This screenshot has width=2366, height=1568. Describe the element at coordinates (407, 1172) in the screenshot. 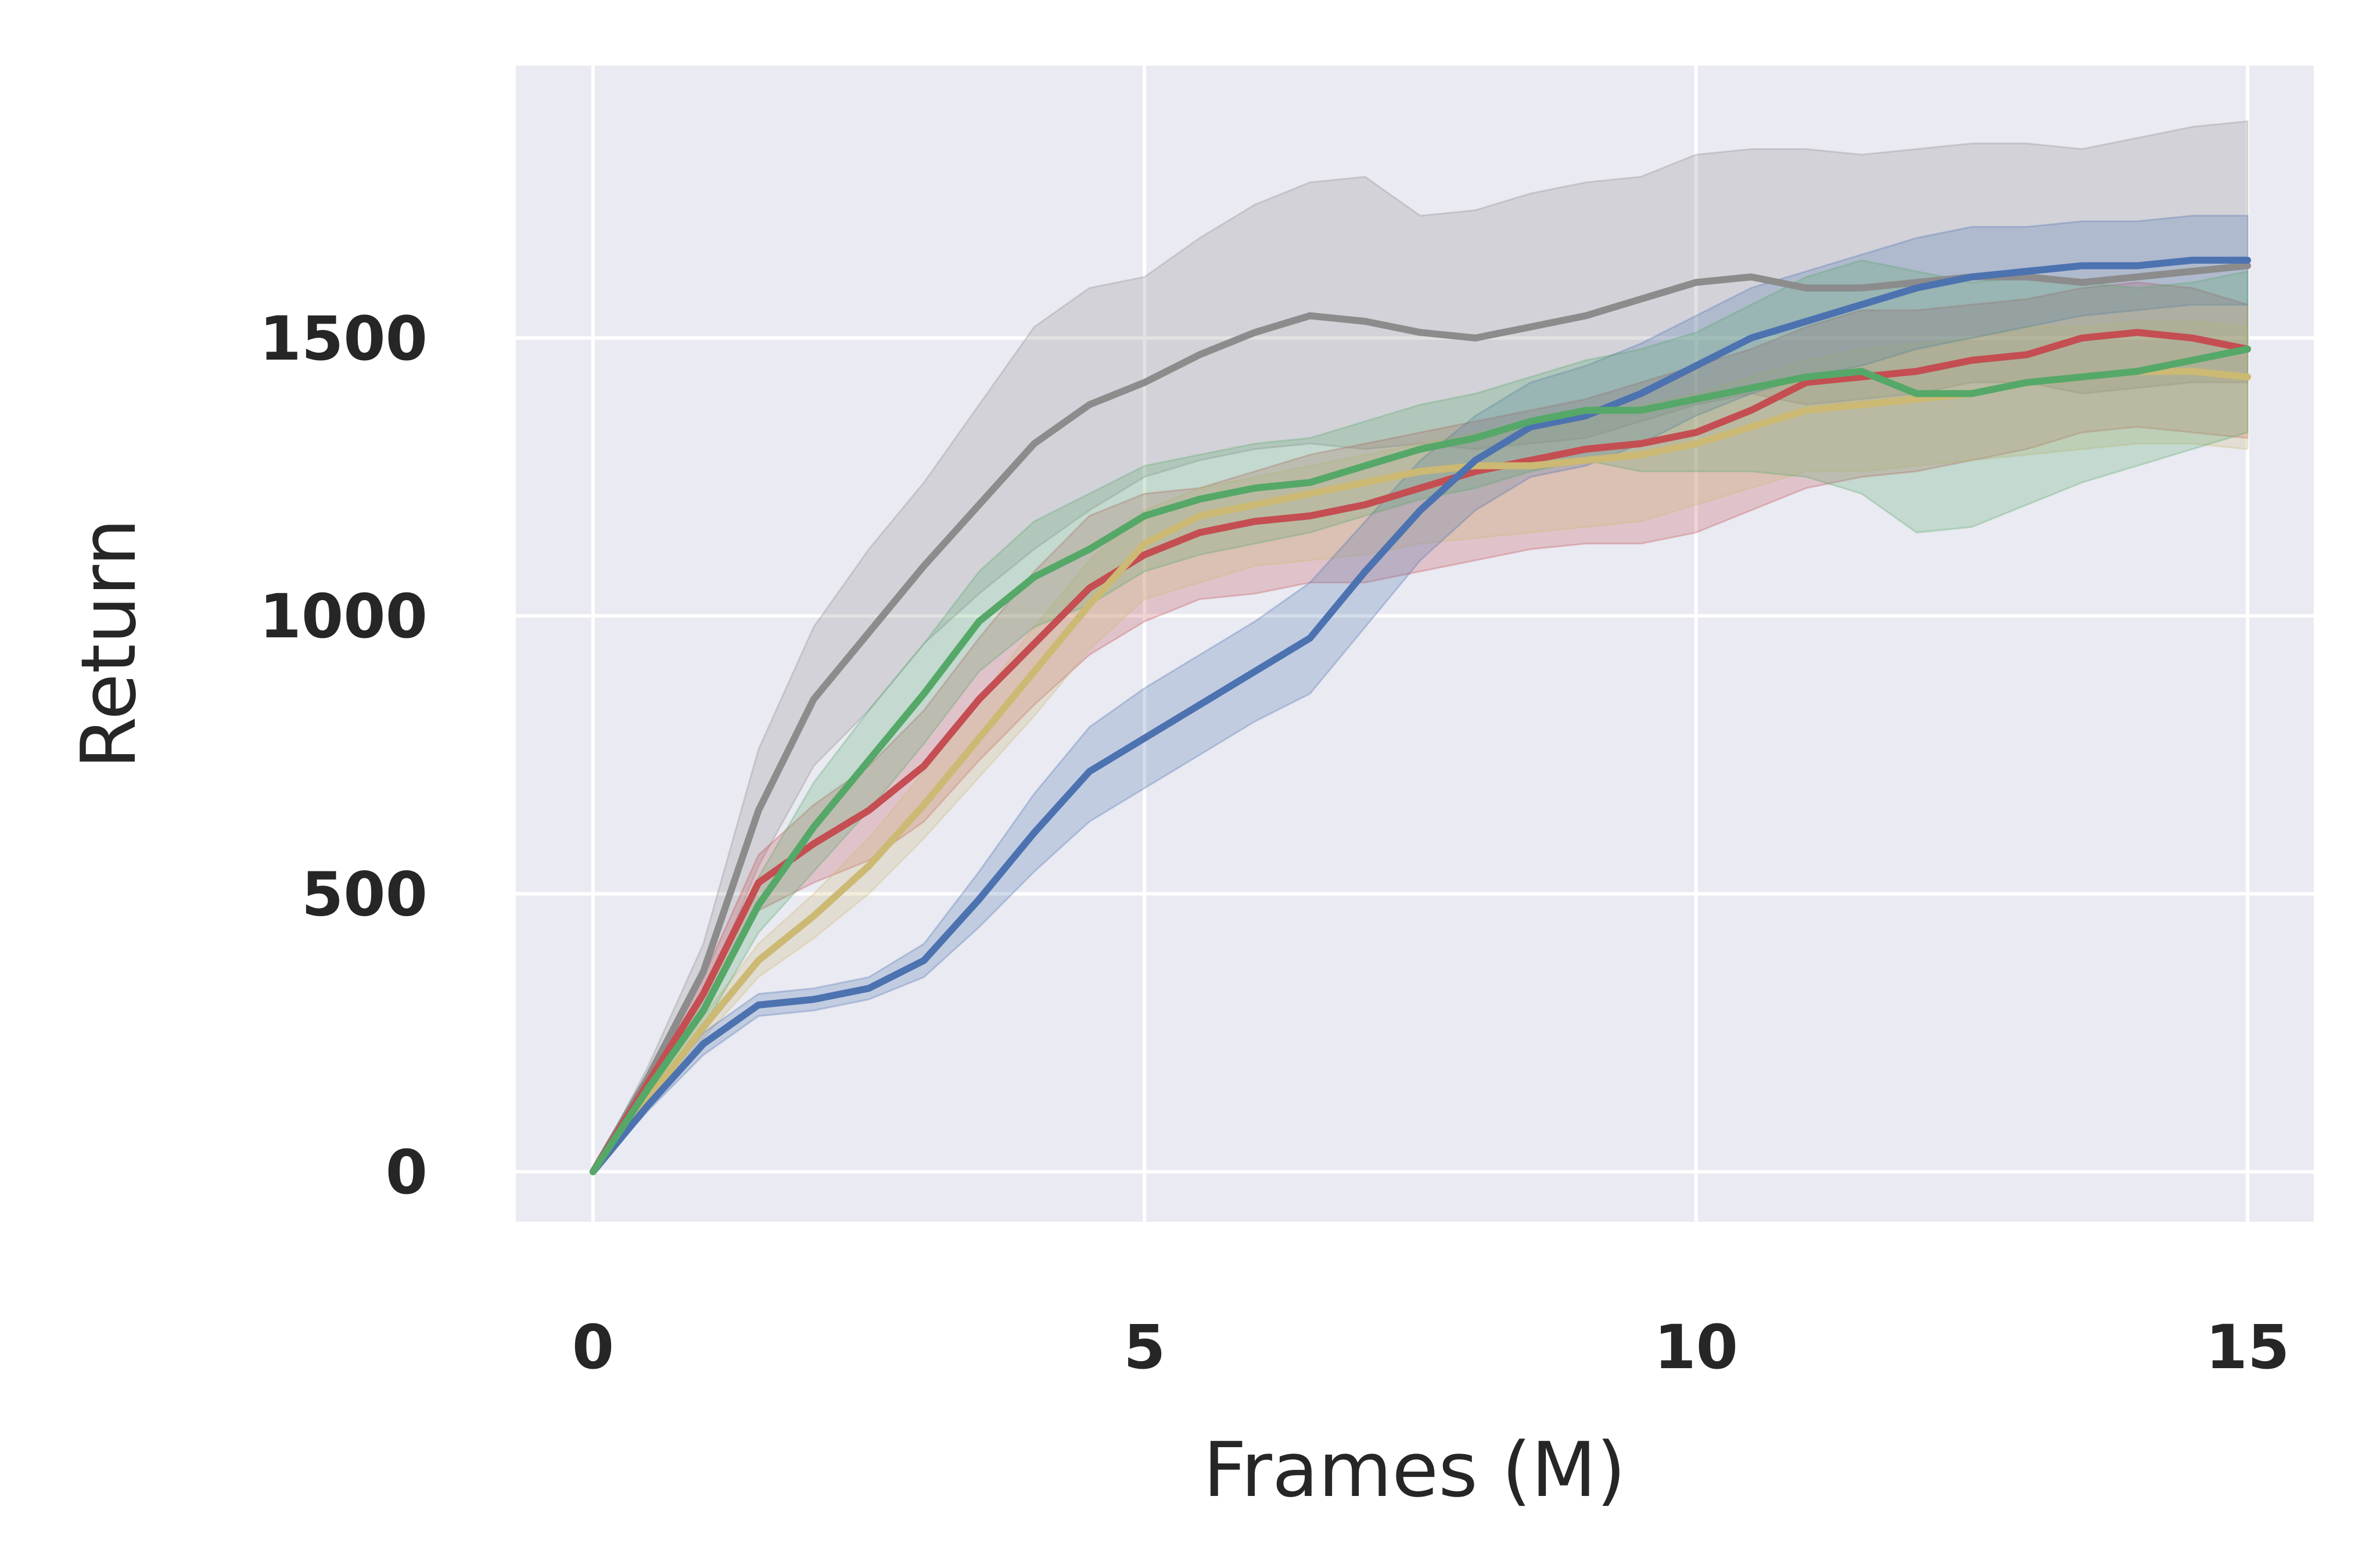

I see `y-tick-label-0: 0` at that location.